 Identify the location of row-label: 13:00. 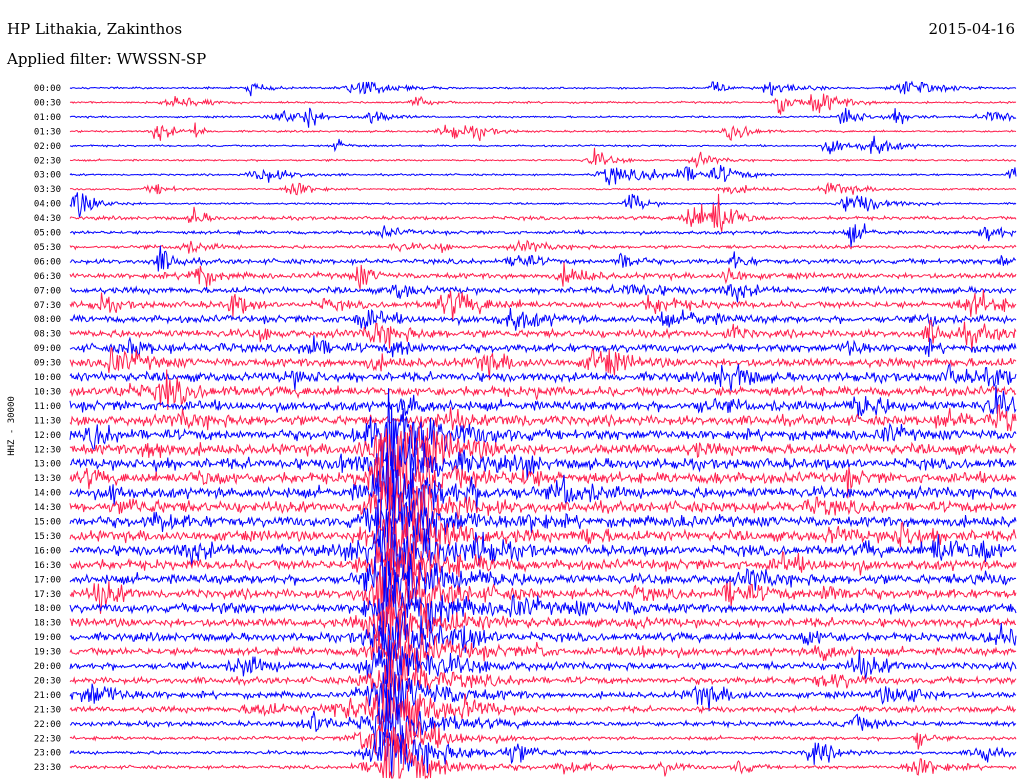
(47, 465).